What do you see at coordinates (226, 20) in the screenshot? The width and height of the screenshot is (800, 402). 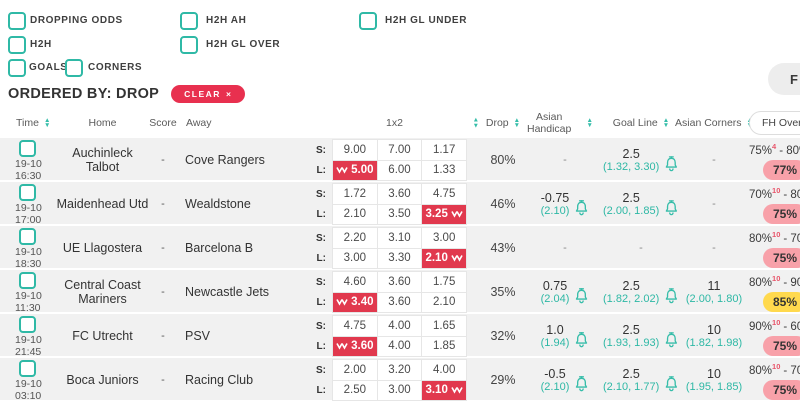 I see `filter-label-h2h-ah: H2H AH` at bounding box center [226, 20].